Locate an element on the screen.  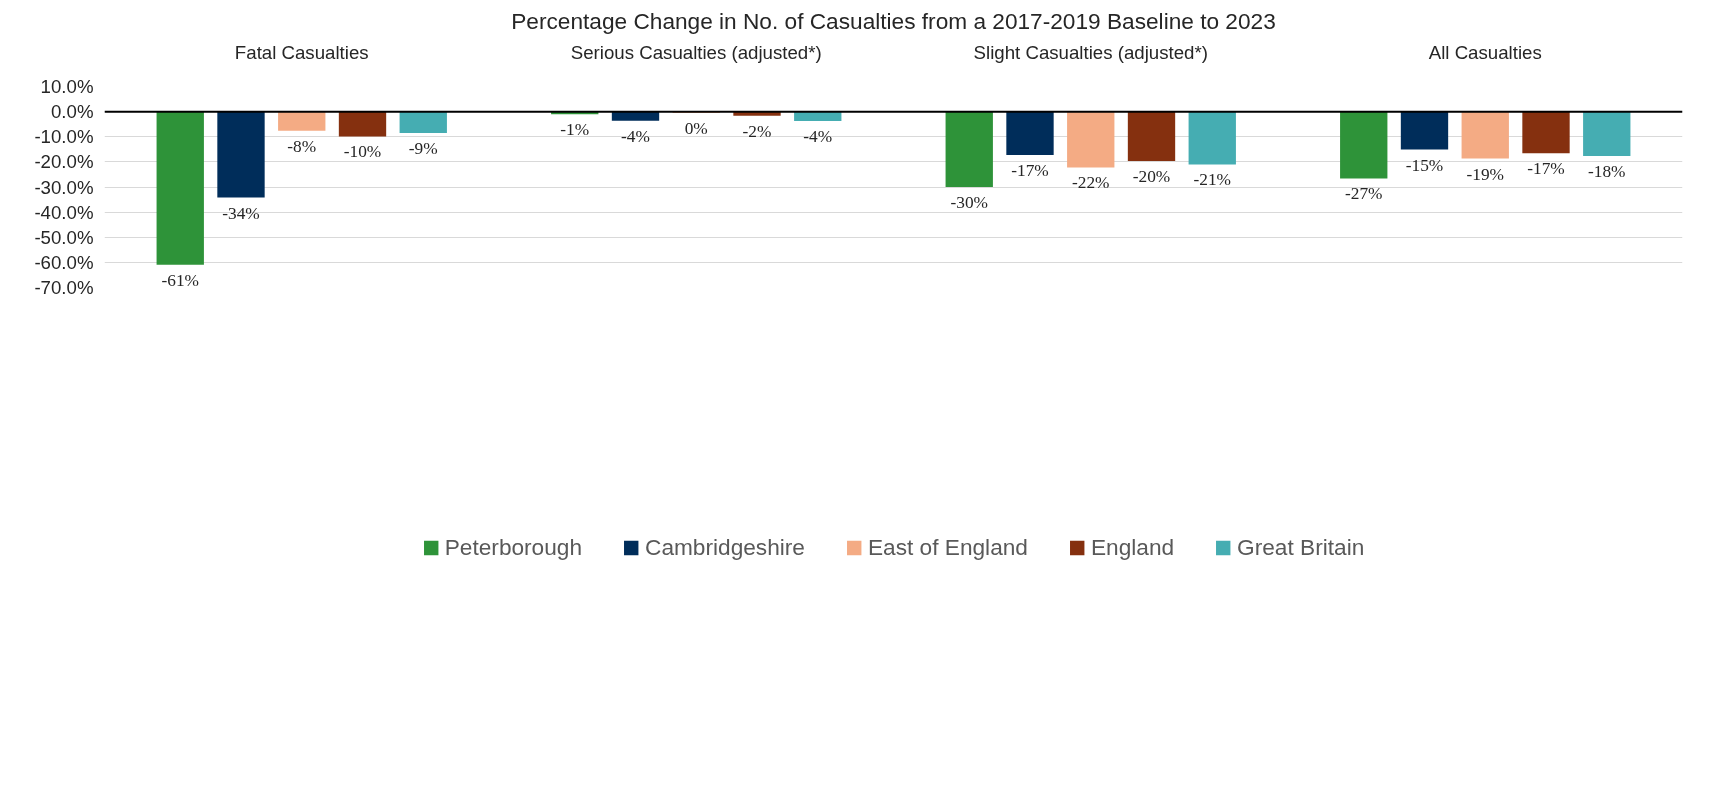
x-tick-label: All Casualties is located at coordinates (1485, 52).